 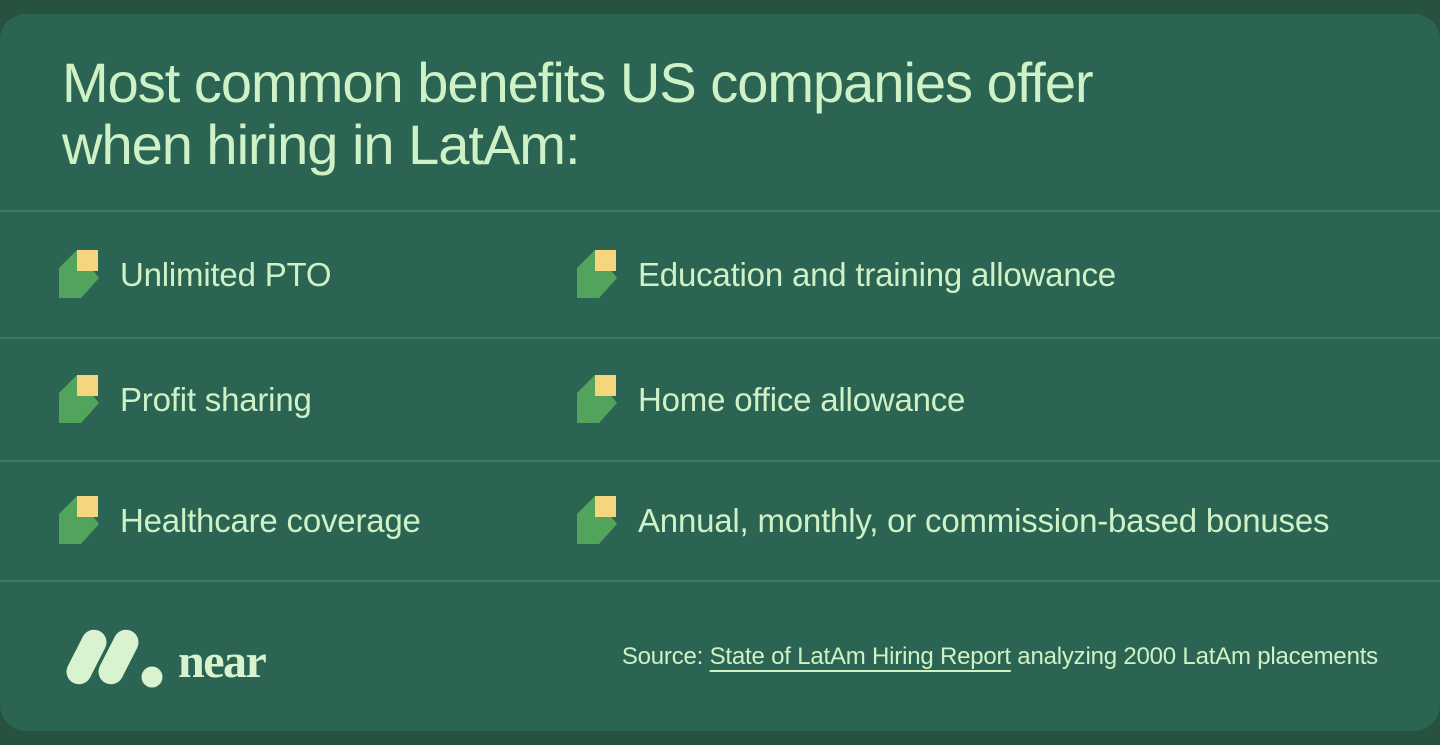 What do you see at coordinates (114, 658) in the screenshot?
I see `near-logo-mark-icon` at bounding box center [114, 658].